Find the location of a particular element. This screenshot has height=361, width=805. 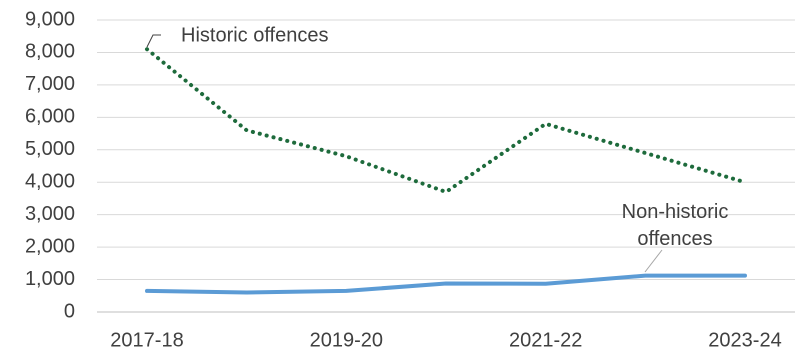

series-label: Historic offences is located at coordinates (254, 35).